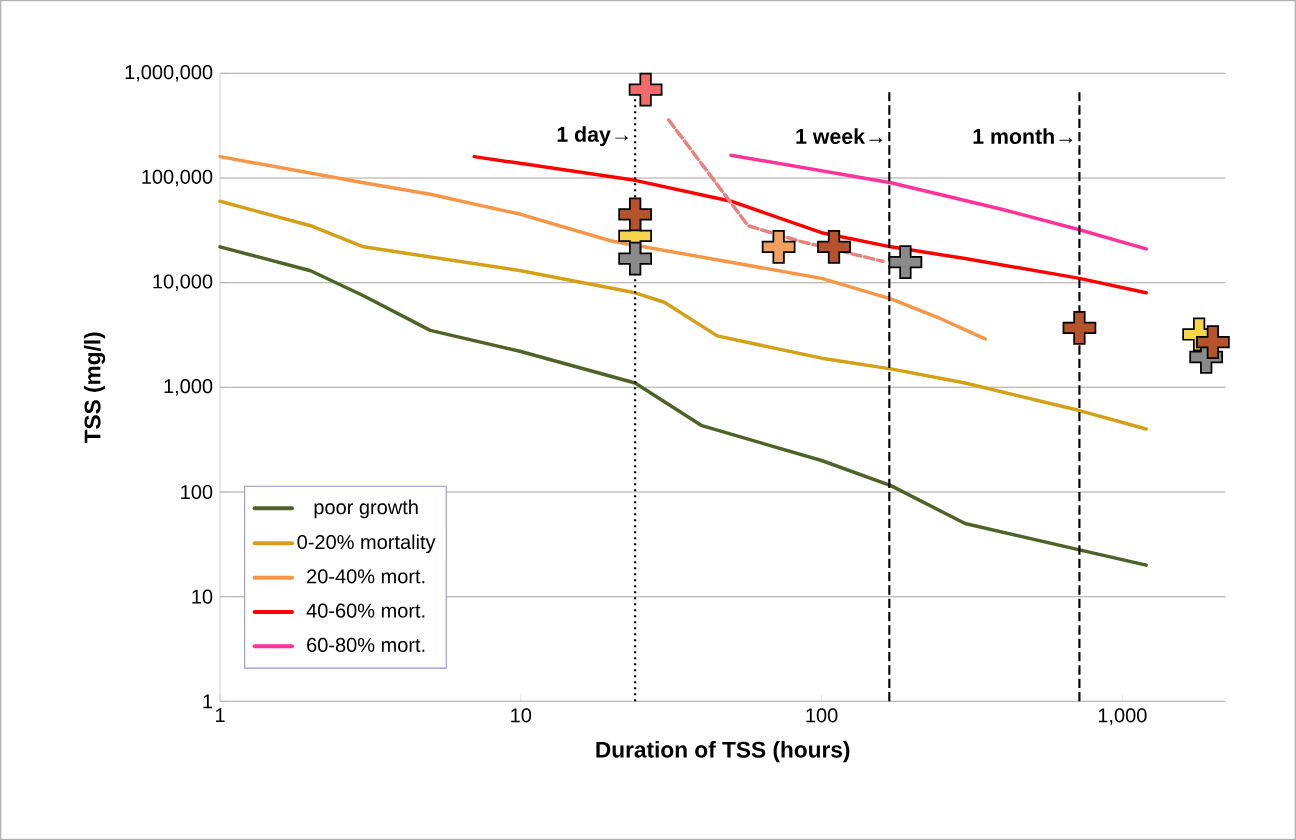  Describe the element at coordinates (1122, 716) in the screenshot. I see `x-tick-label: 1,000` at that location.